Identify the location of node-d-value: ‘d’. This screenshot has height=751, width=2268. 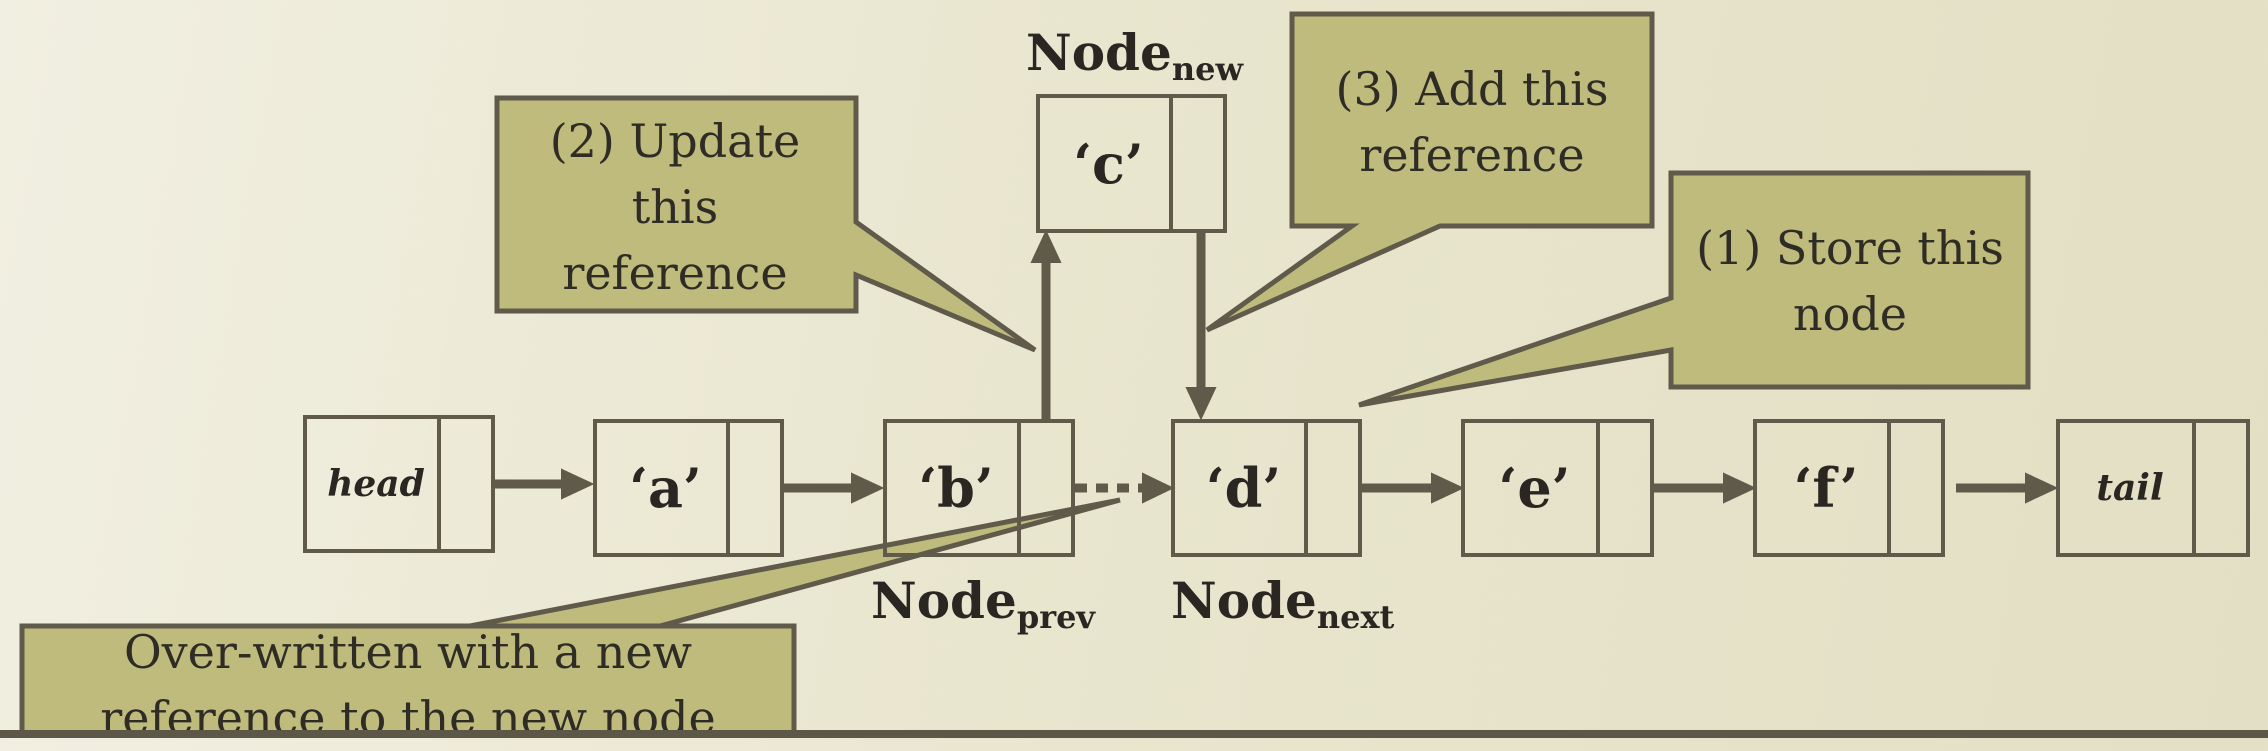
(1243, 488).